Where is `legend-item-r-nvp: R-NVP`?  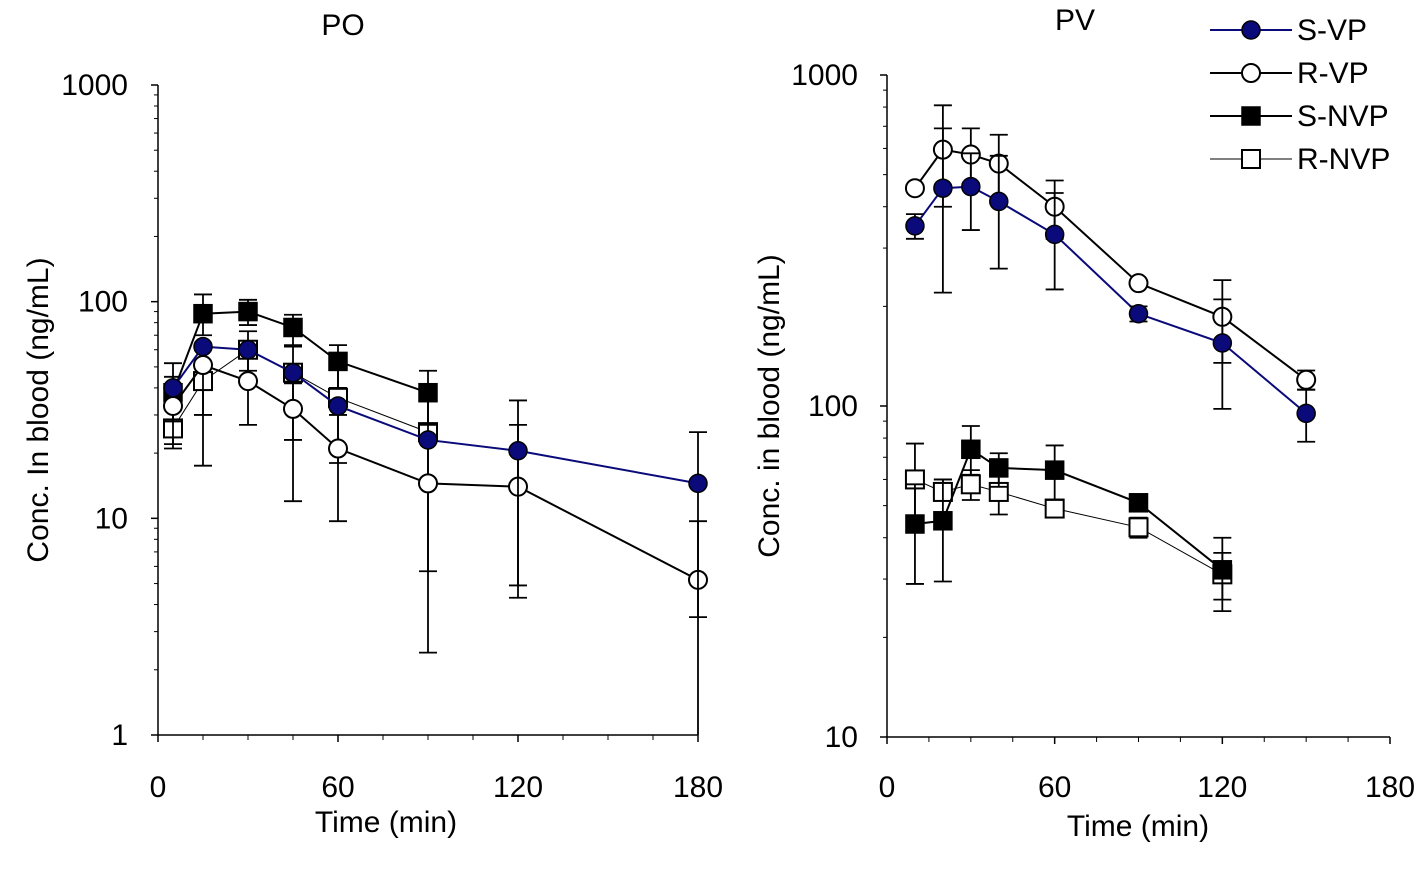 legend-item-r-nvp: R-NVP is located at coordinates (1300, 159).